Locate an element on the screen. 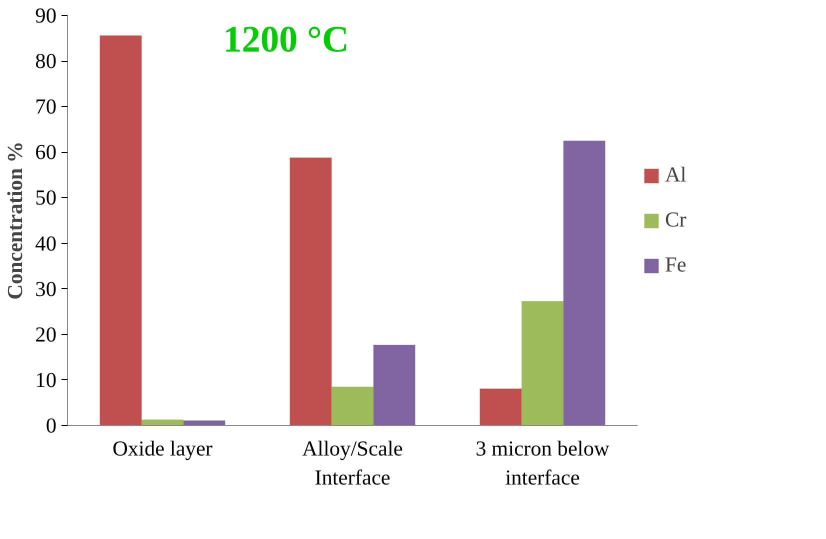 The height and width of the screenshot is (539, 826). y-tick-label: 10 is located at coordinates (45, 380).